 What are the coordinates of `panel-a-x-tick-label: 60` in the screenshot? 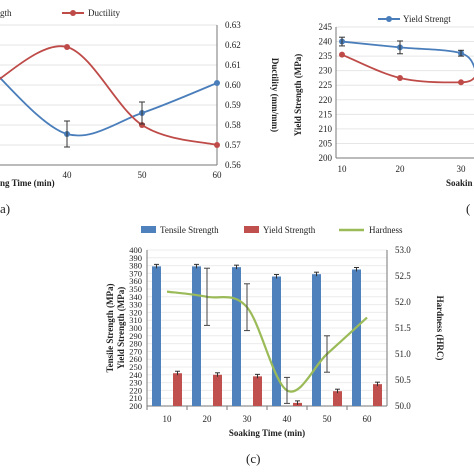 It's located at (218, 175).